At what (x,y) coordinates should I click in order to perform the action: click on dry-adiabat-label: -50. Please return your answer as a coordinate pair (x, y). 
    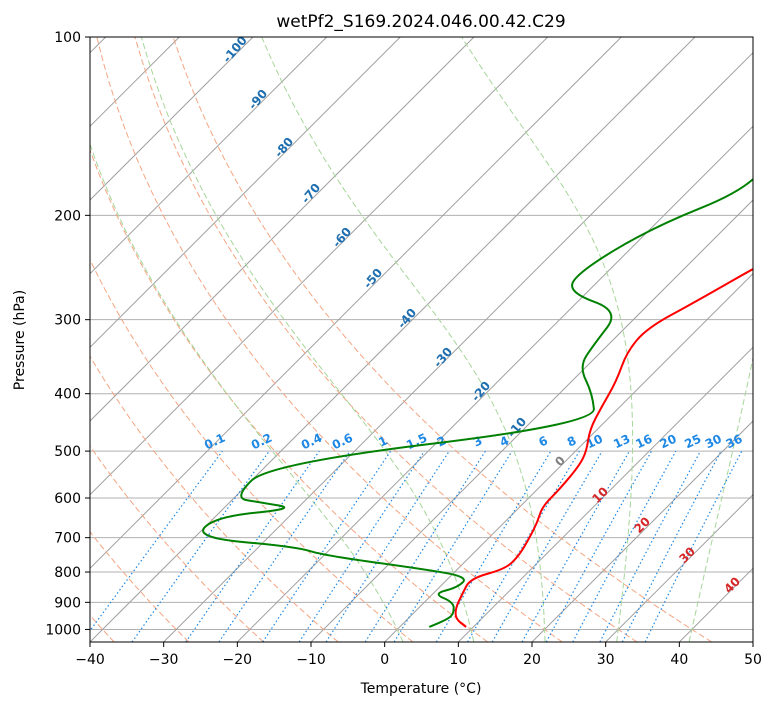
    Looking at the image, I should click on (373, 279).